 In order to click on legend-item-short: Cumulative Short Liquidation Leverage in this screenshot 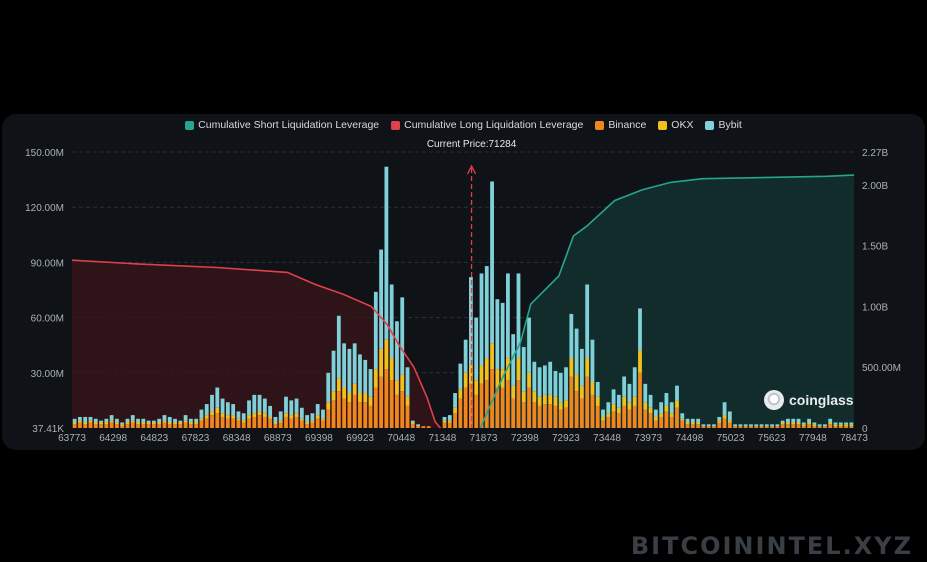, I will do `click(282, 125)`.